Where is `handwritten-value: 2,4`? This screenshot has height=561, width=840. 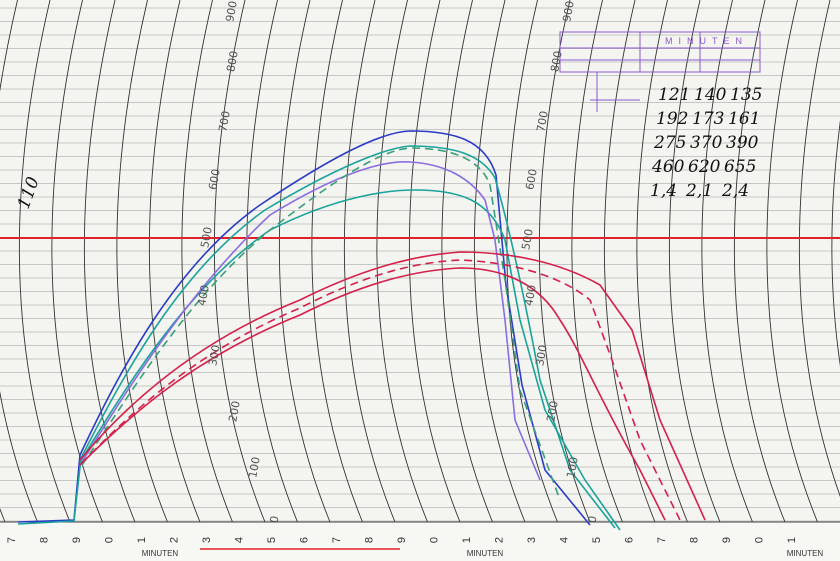
handwritten-value: 2,4 is located at coordinates (735, 191).